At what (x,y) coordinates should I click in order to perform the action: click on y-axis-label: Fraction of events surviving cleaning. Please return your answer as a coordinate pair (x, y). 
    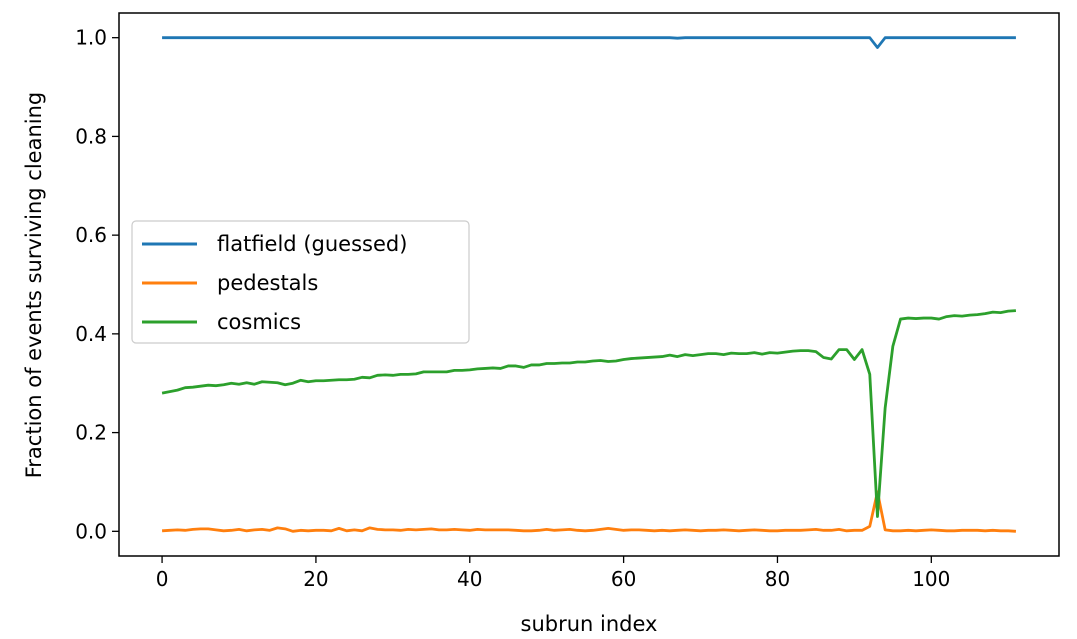
    Looking at the image, I should click on (34, 285).